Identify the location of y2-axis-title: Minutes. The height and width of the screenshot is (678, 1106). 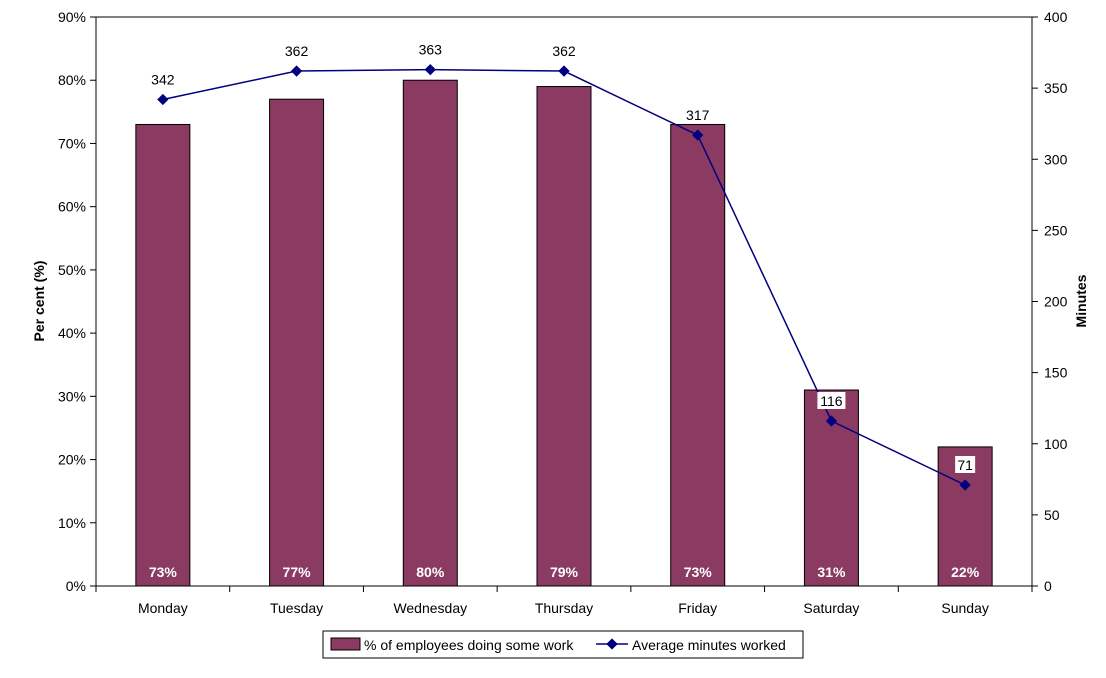
(1081, 300).